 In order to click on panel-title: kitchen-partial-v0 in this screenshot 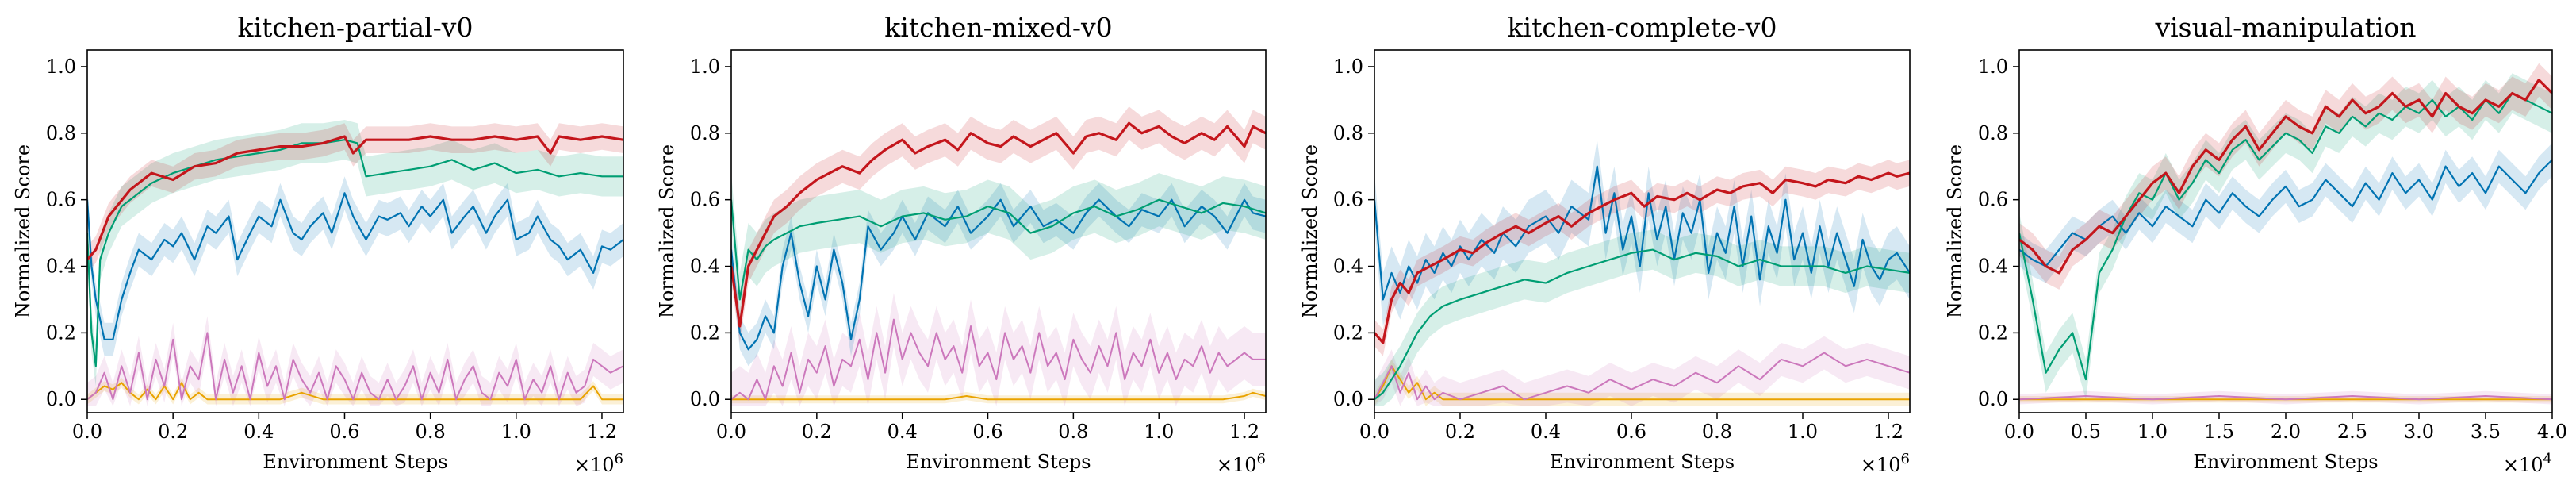, I will do `click(355, 27)`.